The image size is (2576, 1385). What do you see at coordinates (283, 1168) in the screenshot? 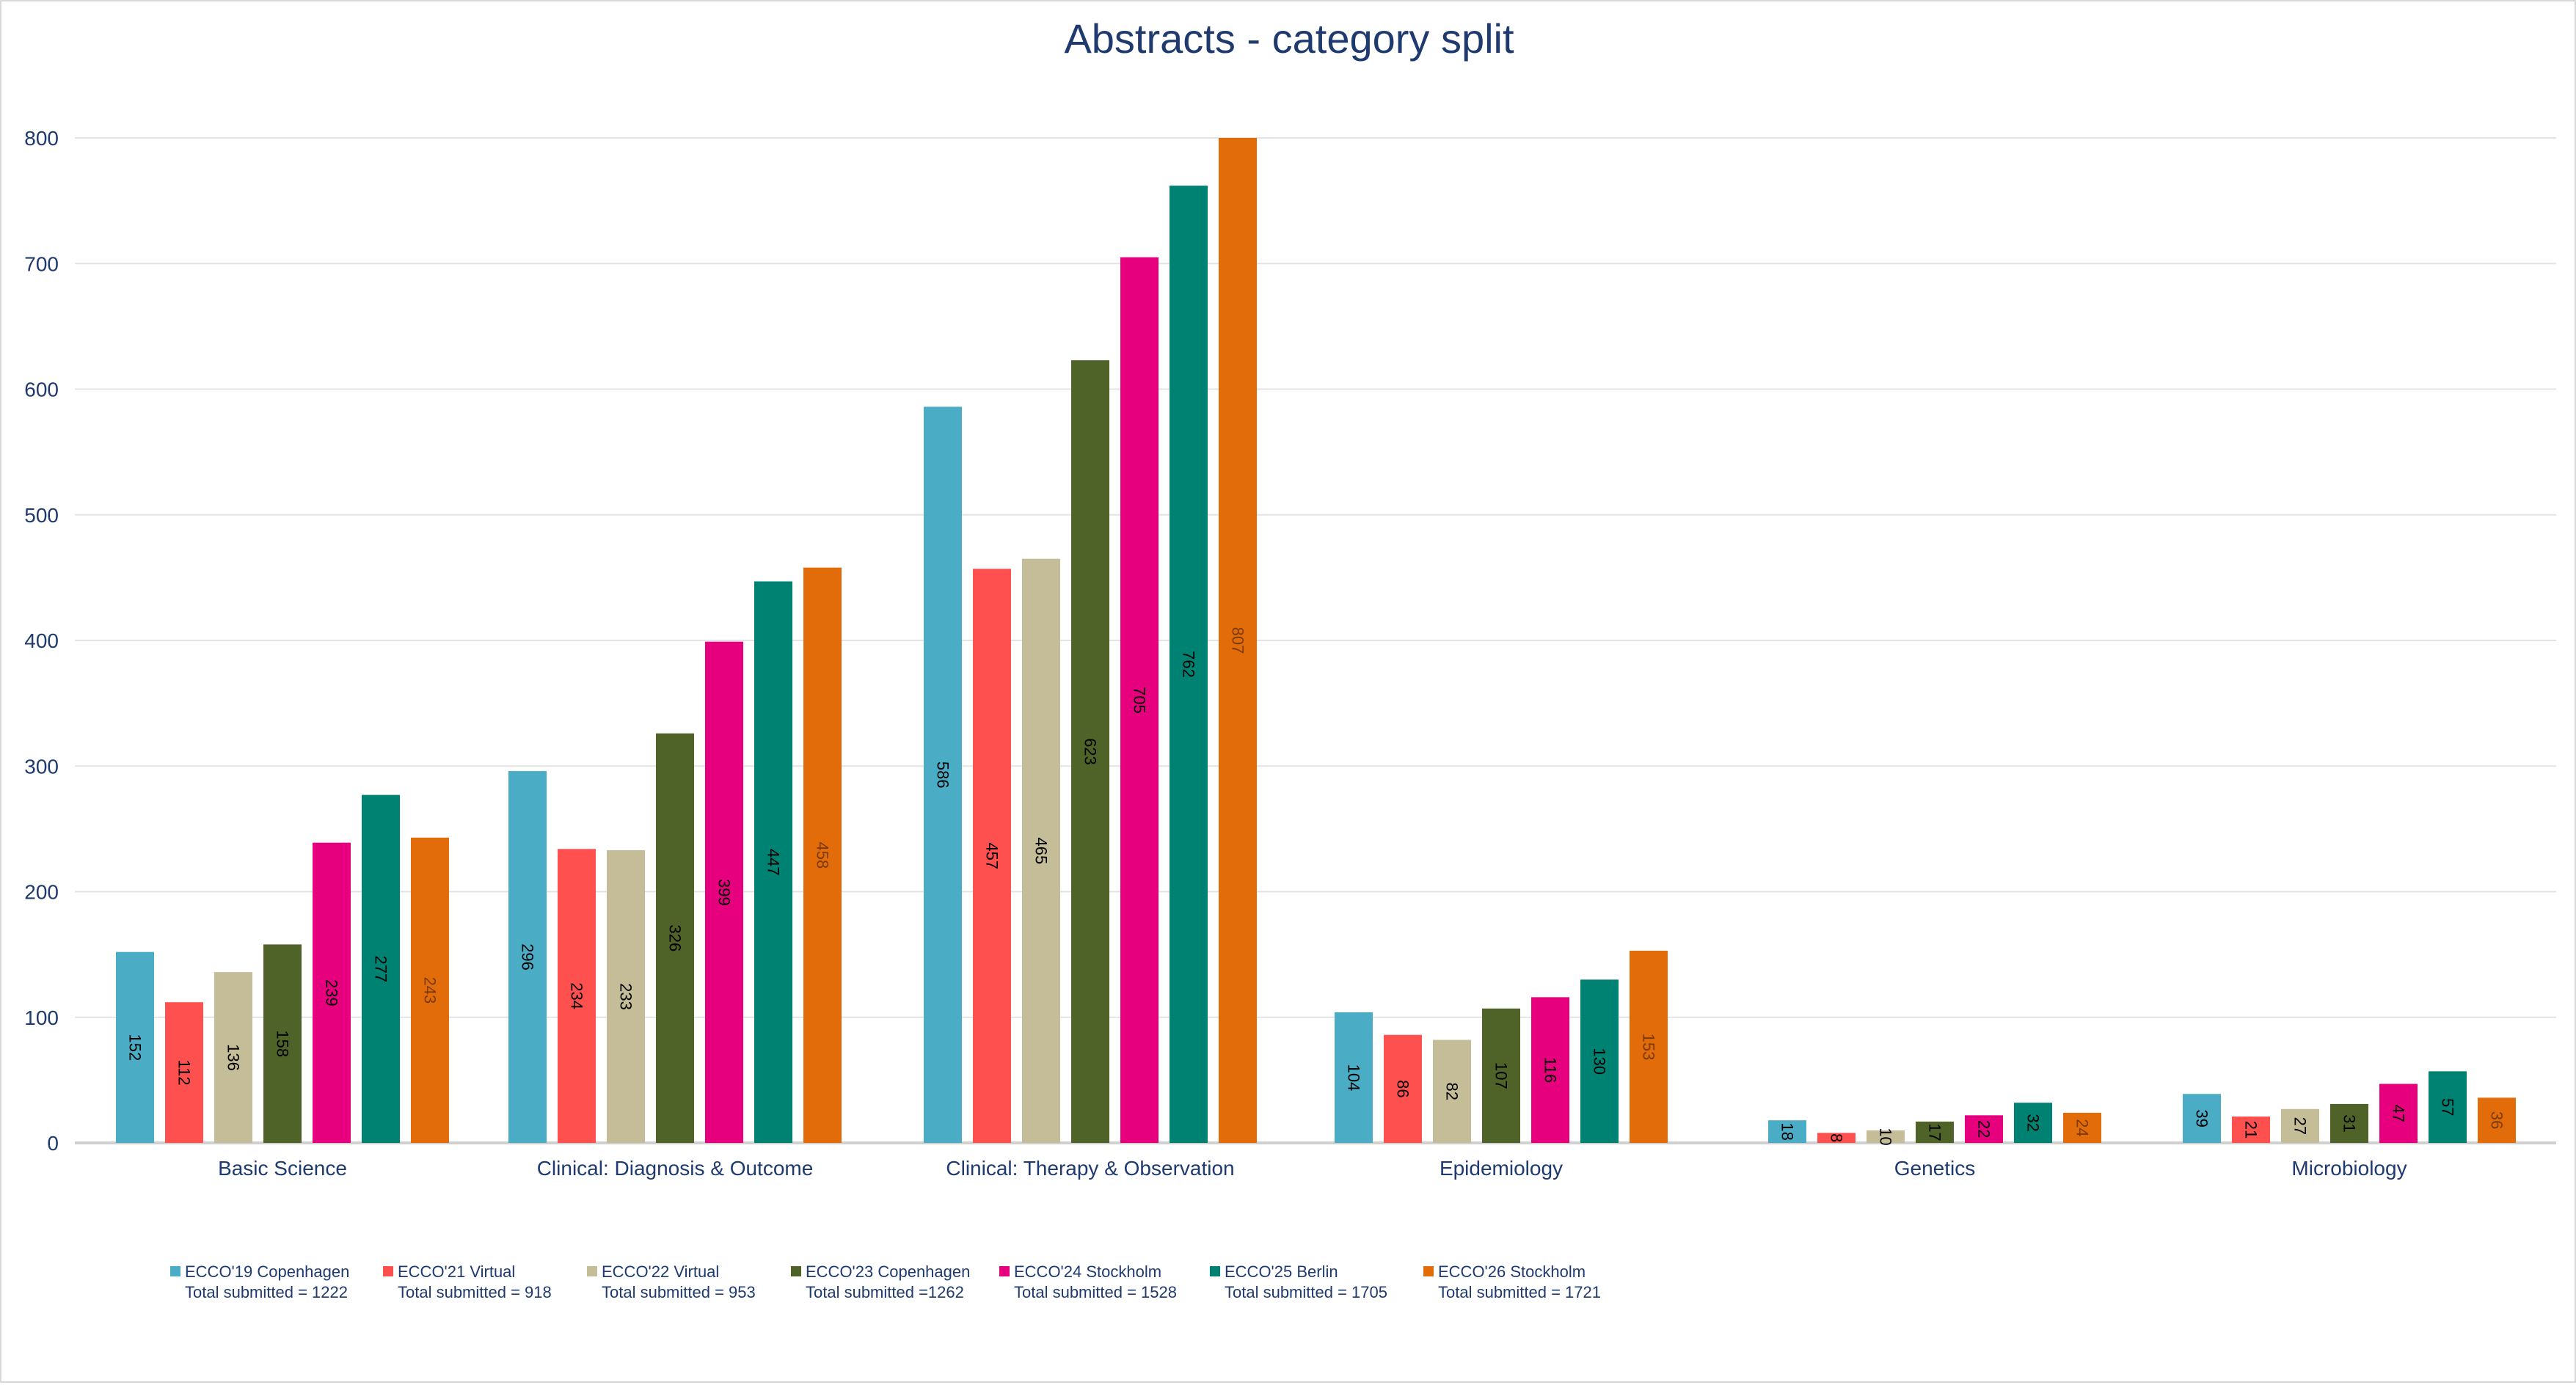
I see `x-tick-label: Basic Science` at bounding box center [283, 1168].